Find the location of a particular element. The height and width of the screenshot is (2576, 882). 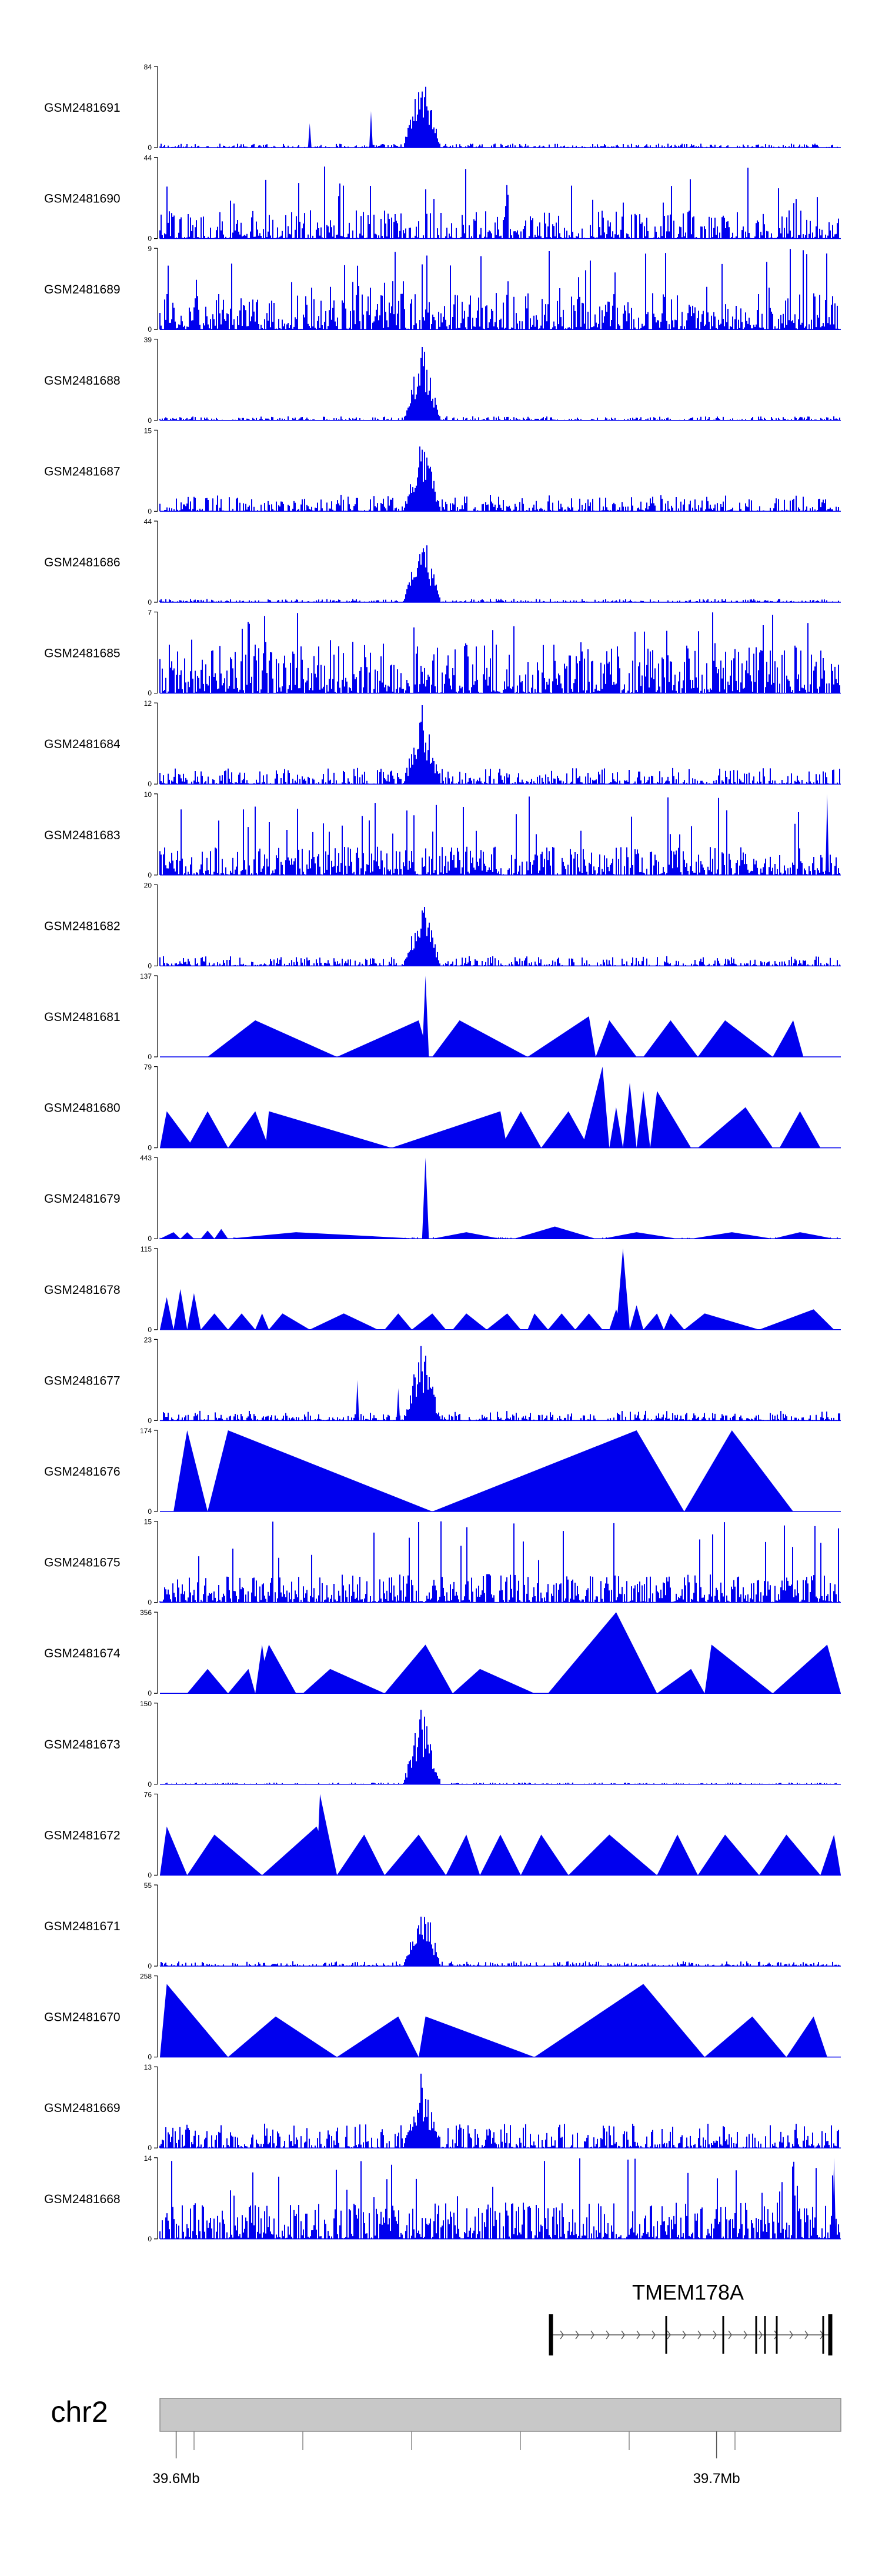

track-GSM2481675: GSM2481675 15 0 is located at coordinates (442, 1562).